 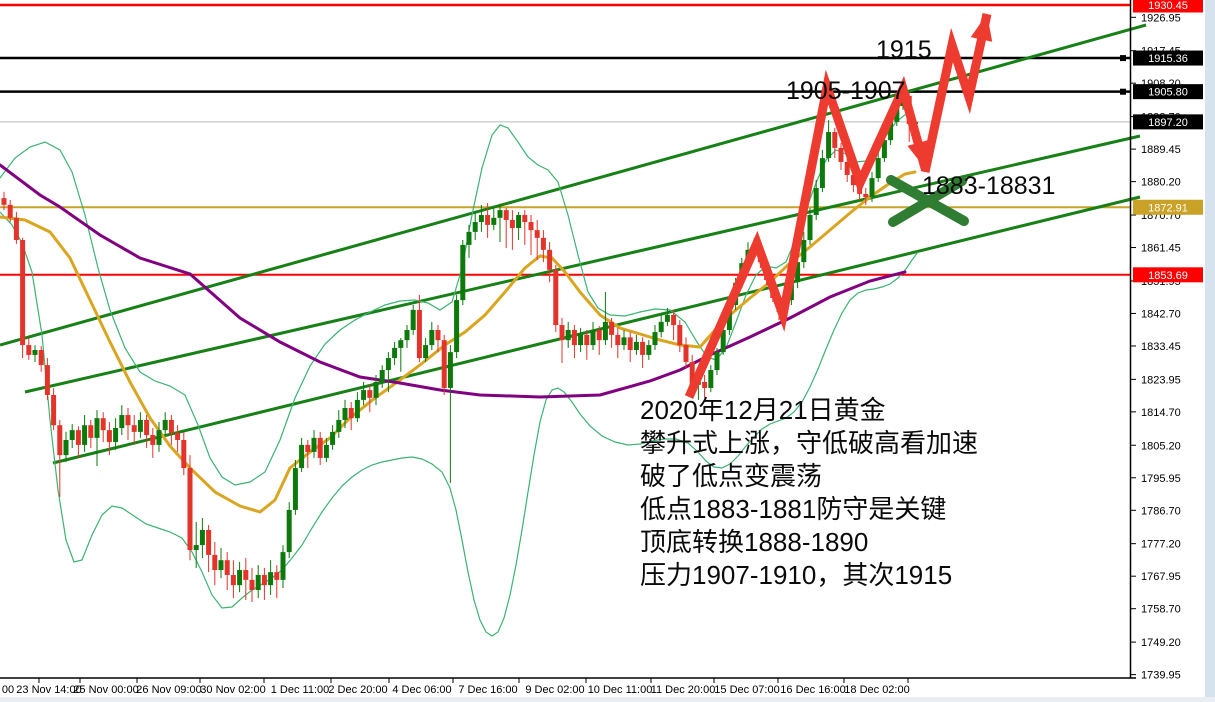 I want to click on price-tick-label: 1926.95, so click(x=1161, y=18).